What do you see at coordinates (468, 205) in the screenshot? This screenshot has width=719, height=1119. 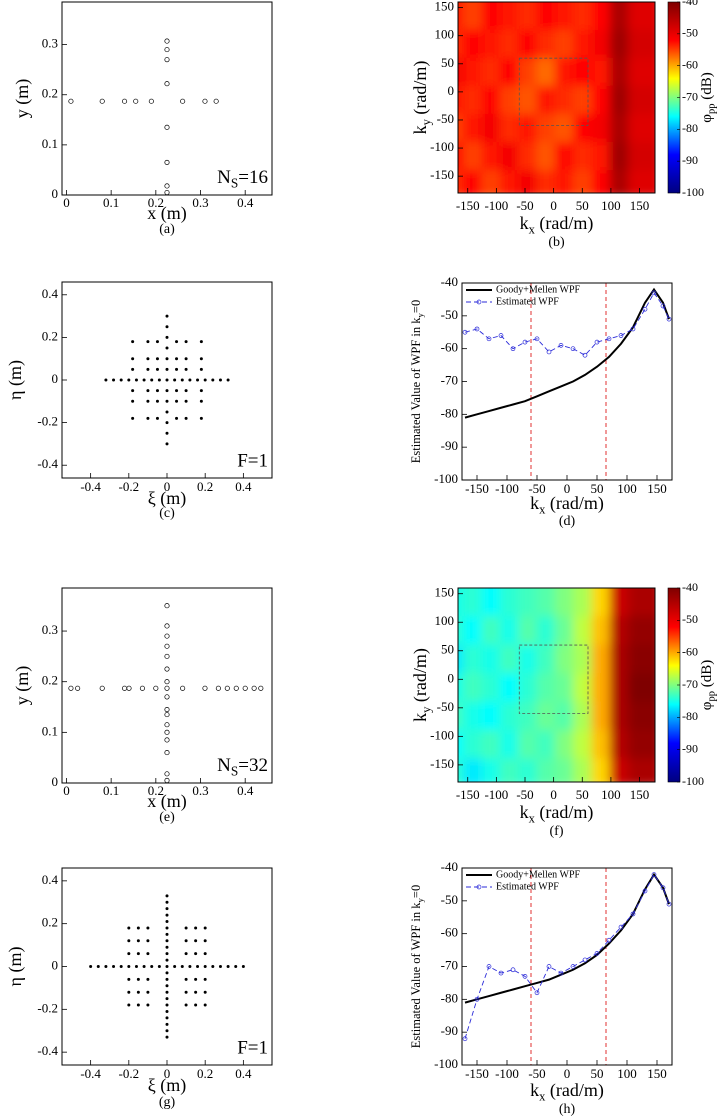 I see `x-tick-label: -150` at bounding box center [468, 205].